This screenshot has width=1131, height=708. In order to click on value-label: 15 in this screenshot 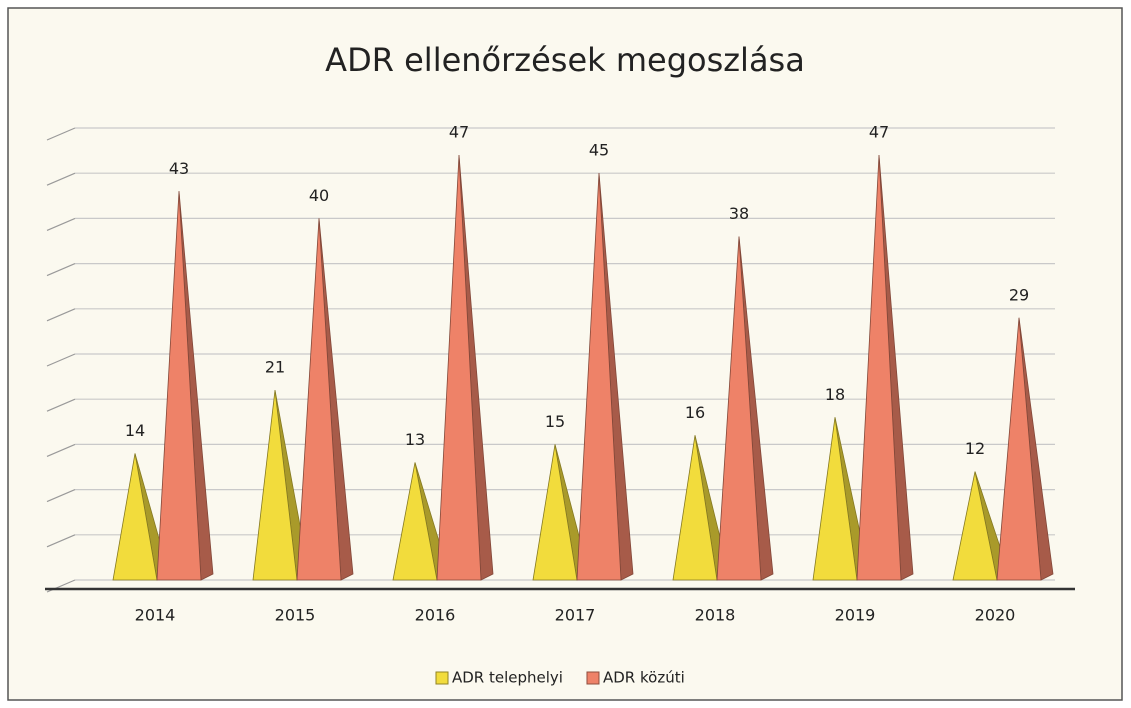, I will do `click(555, 421)`.